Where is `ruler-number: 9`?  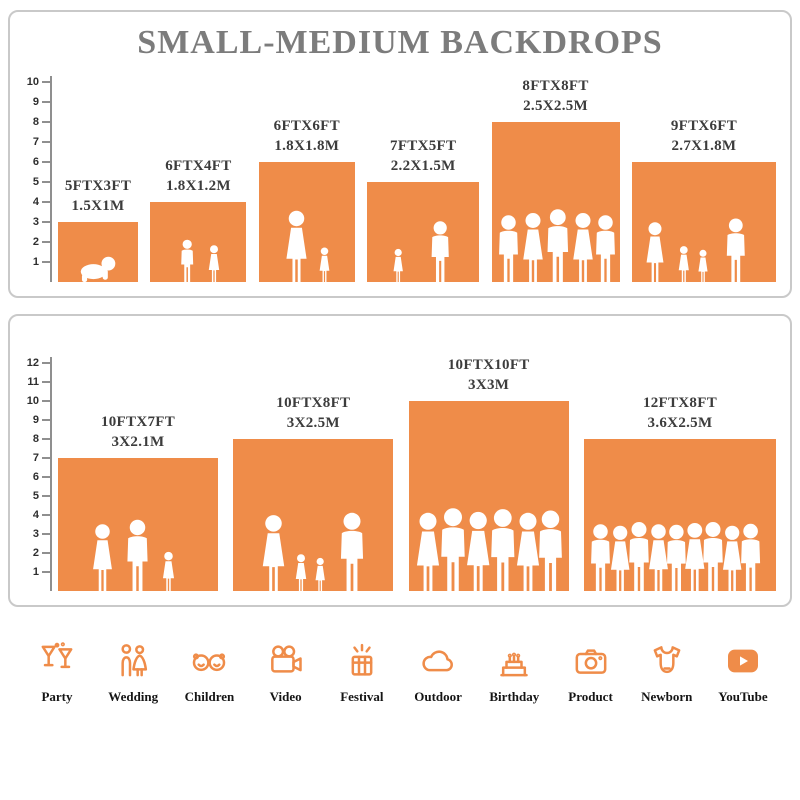
ruler-number: 9 is located at coordinates (35, 420).